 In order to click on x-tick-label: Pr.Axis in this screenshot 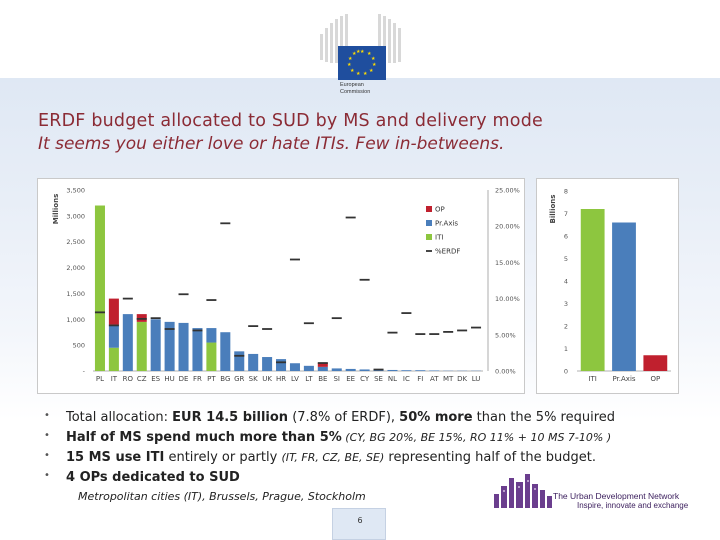, I will do `click(623, 379)`.